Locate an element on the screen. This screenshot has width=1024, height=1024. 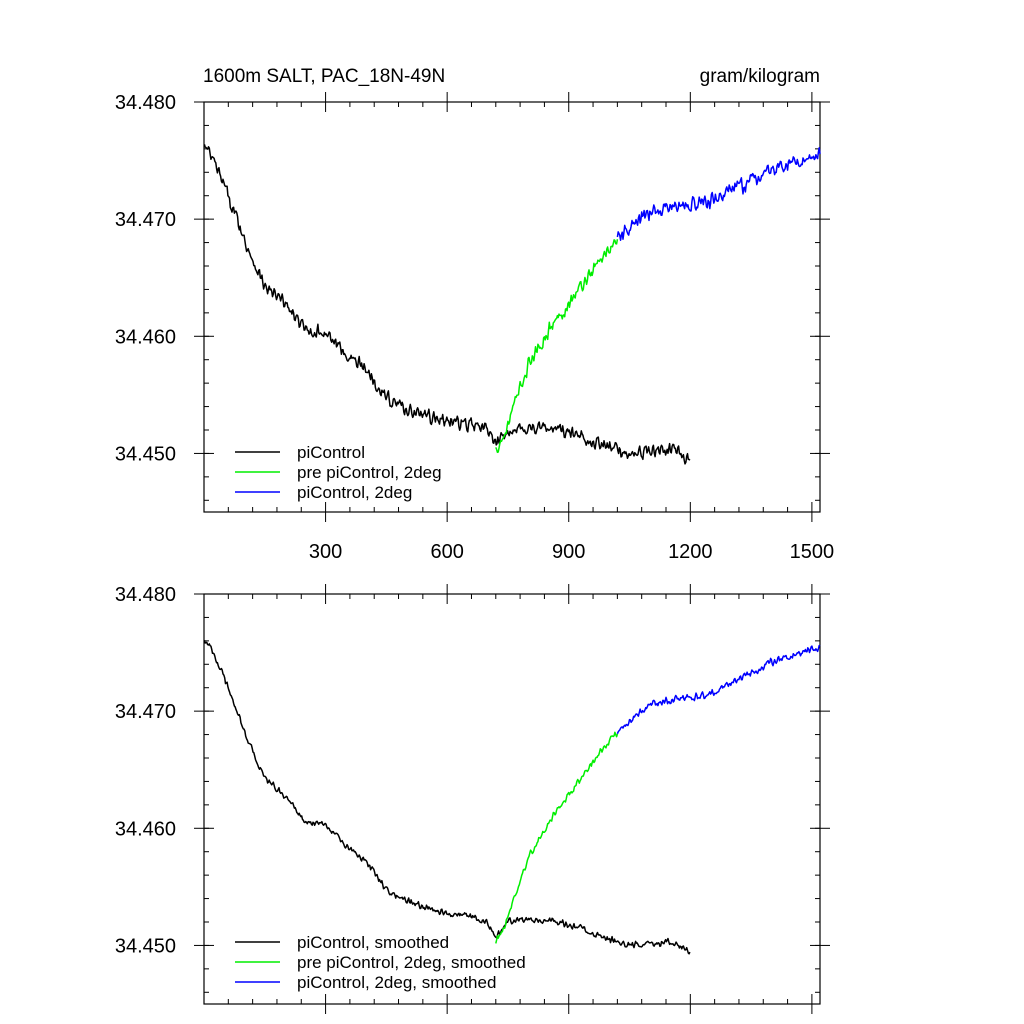
x-tick-label: 300 is located at coordinates (325, 552).